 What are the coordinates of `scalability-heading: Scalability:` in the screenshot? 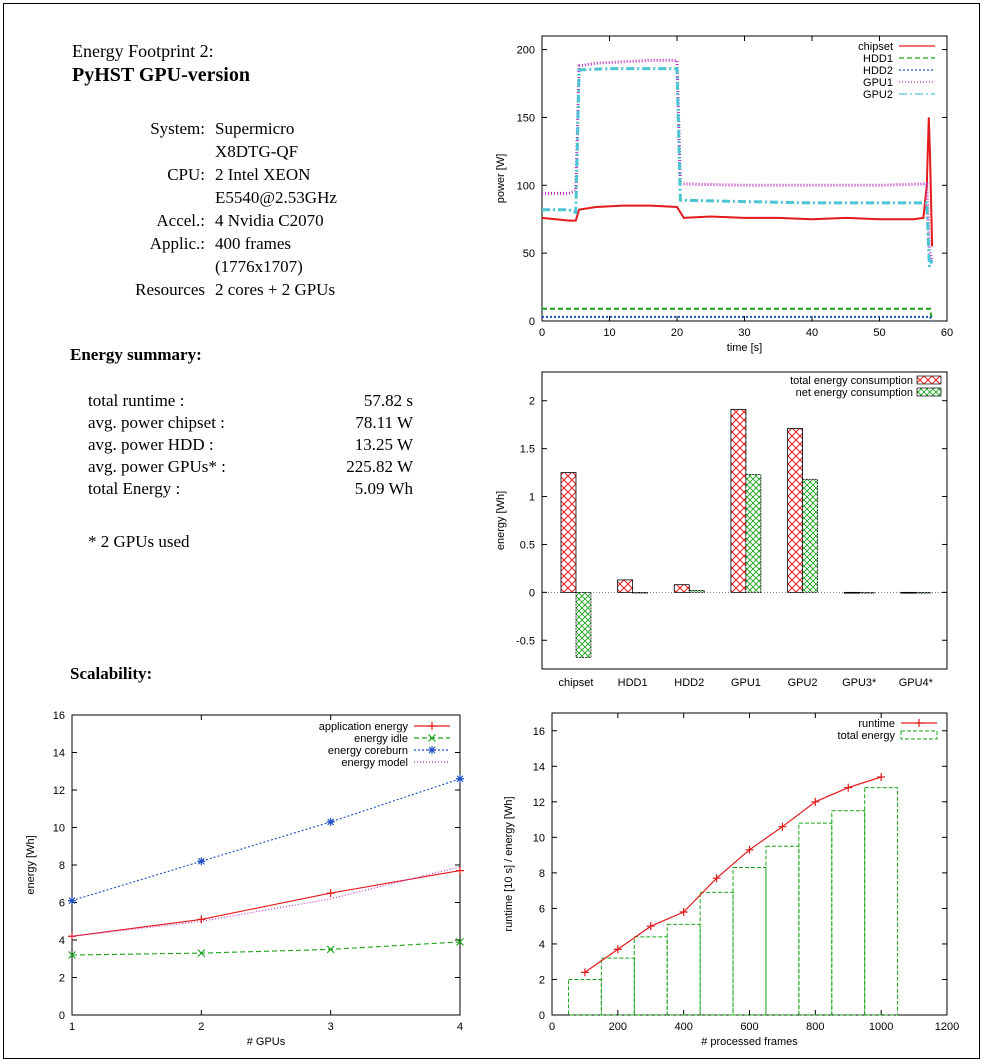 It's located at (111, 673).